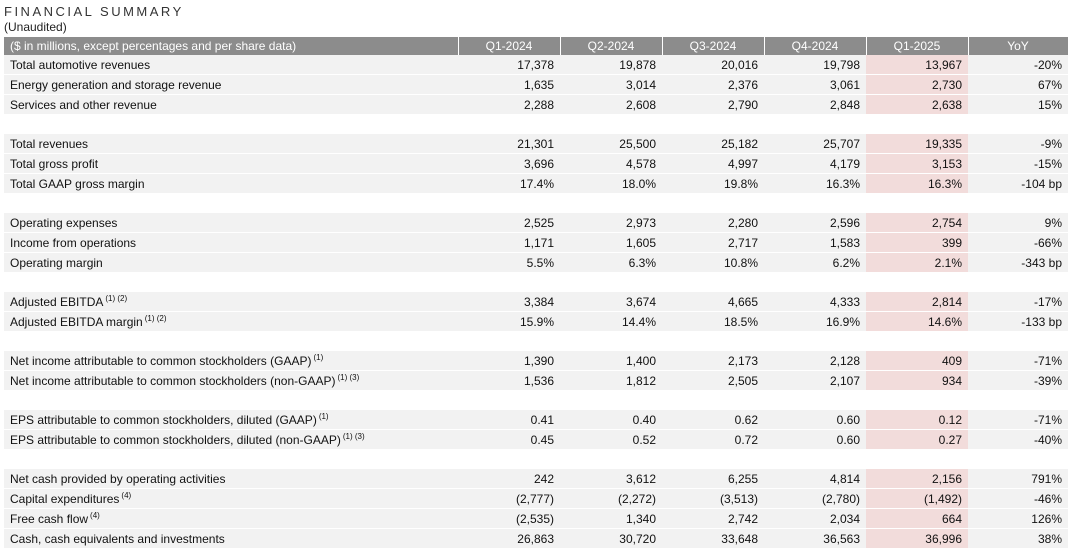 The image size is (1080, 549). I want to click on cell-yoy: -66%, so click(1018, 242).